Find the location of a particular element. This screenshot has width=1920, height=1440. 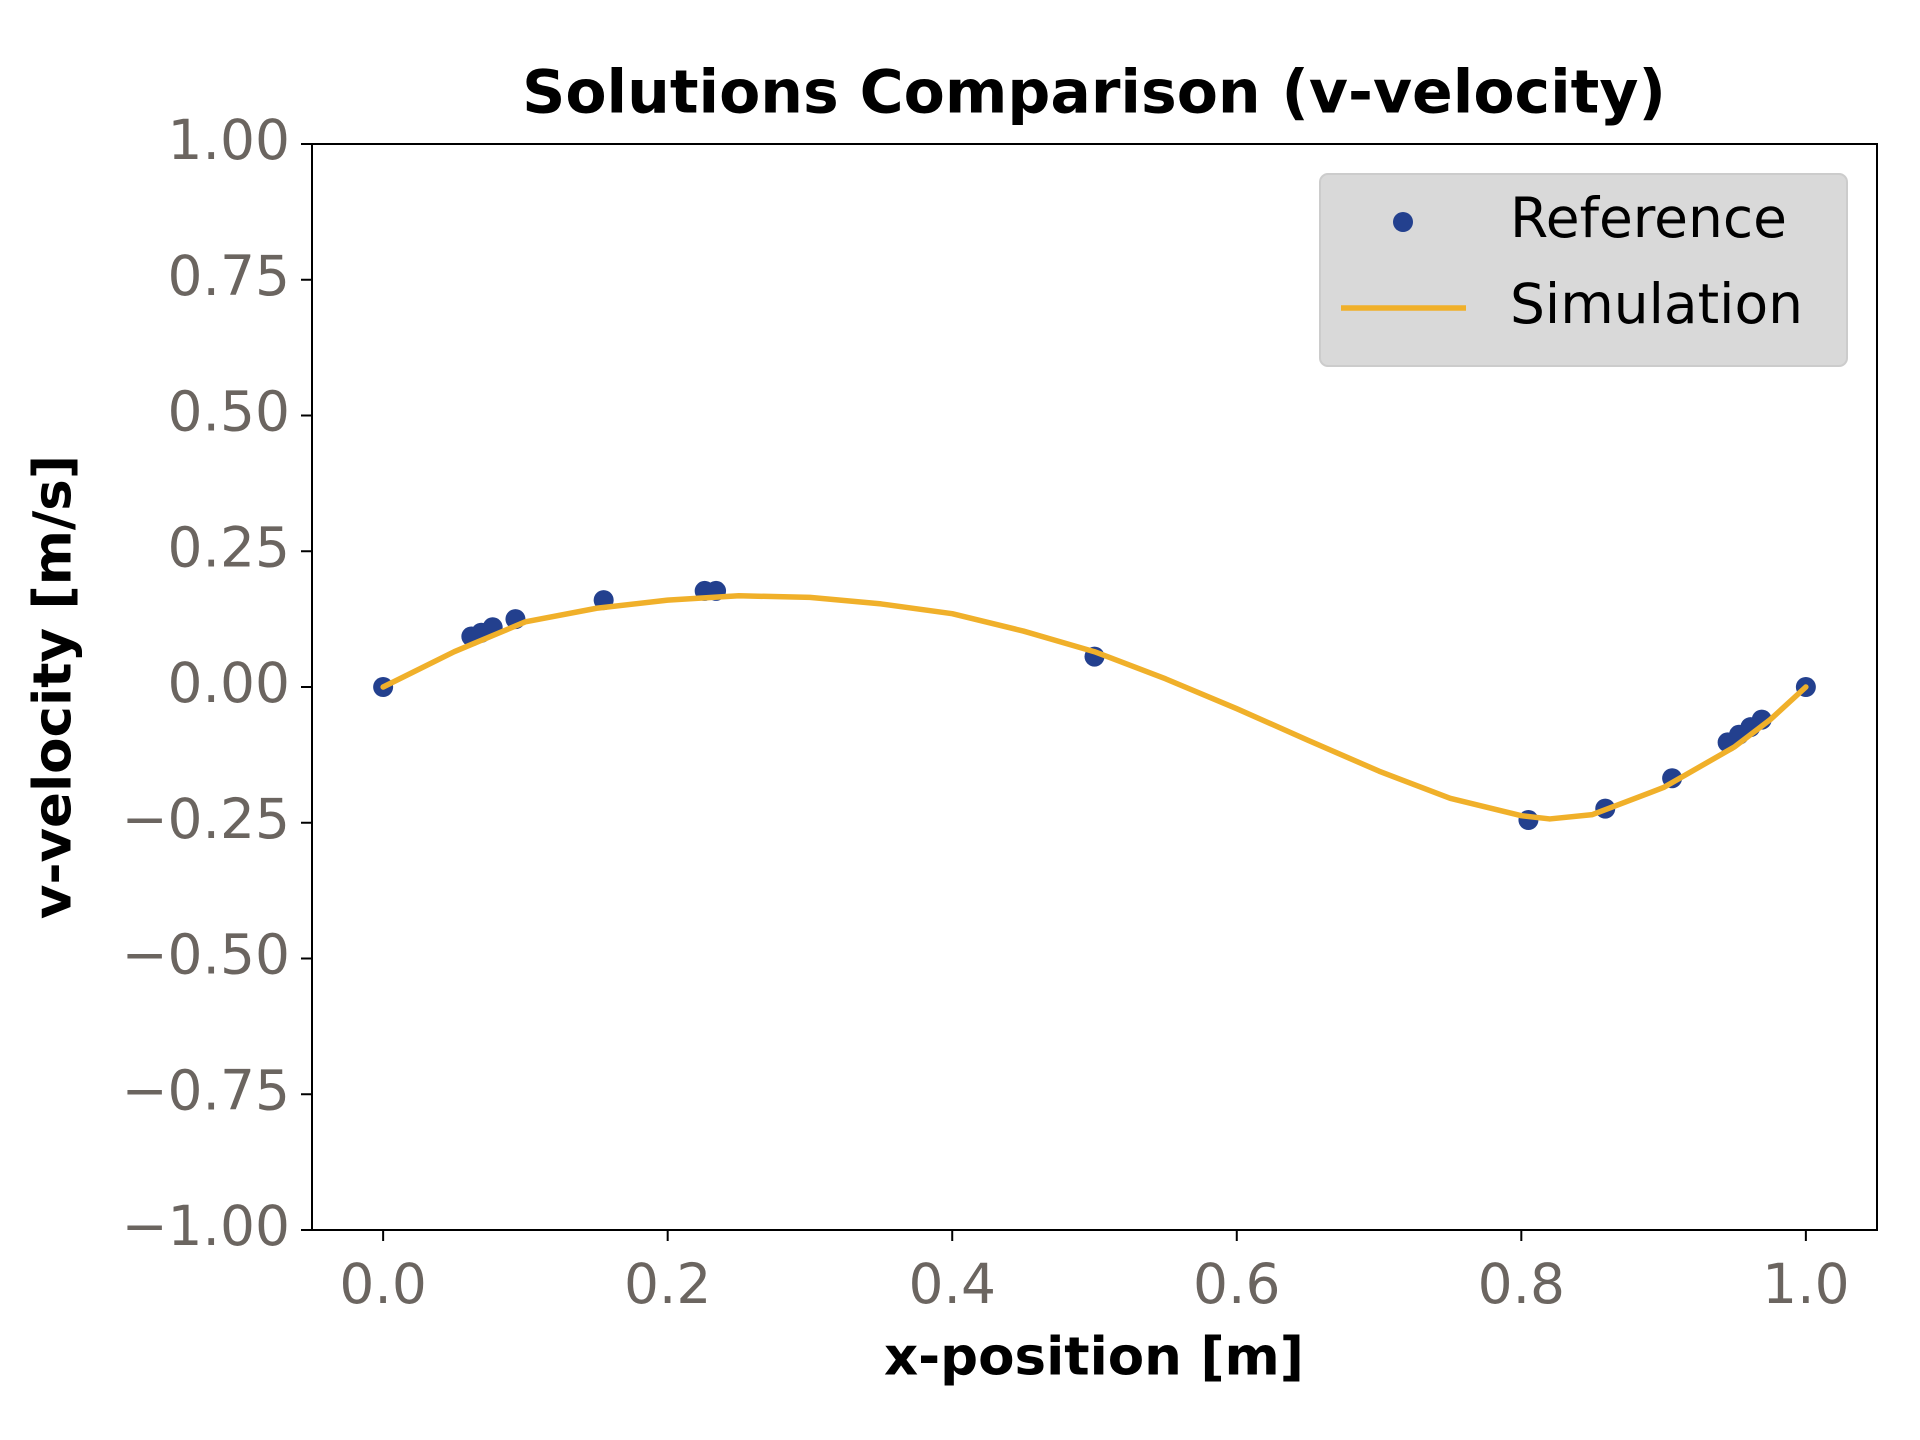

legend-label: Simulation is located at coordinates (1656, 304).